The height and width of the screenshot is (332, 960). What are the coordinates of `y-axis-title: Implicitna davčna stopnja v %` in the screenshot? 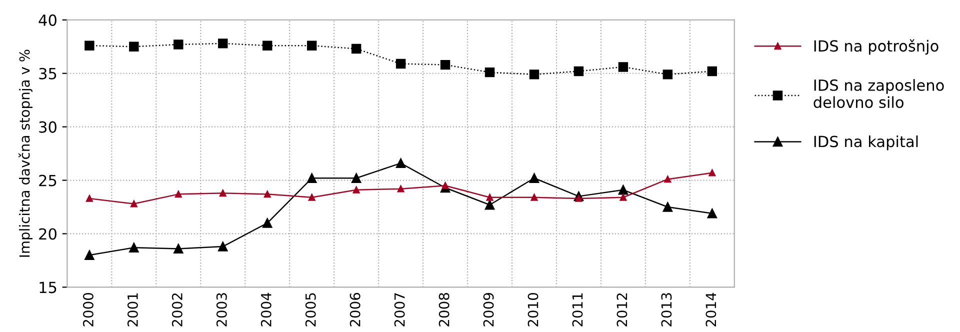 It's located at (25, 153).